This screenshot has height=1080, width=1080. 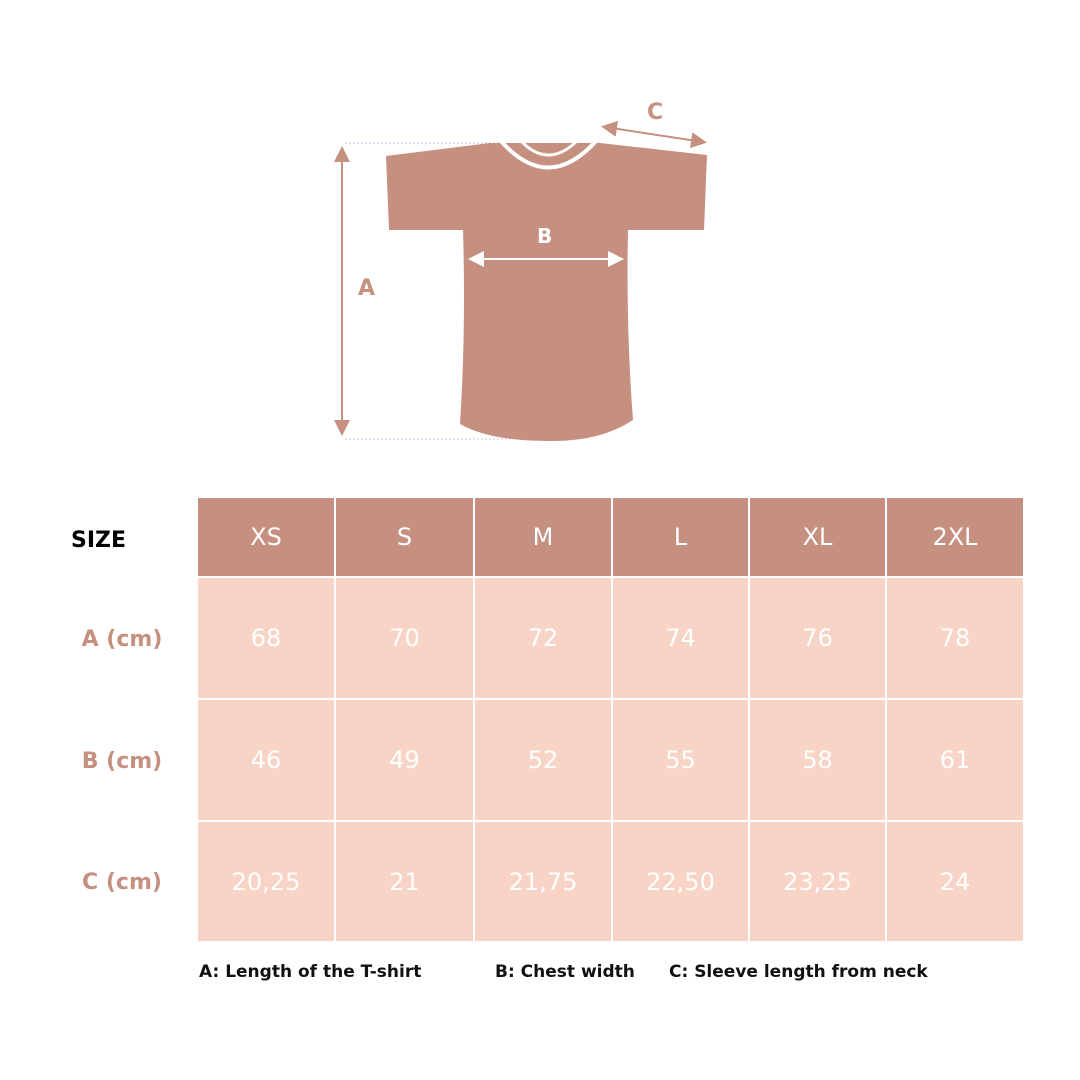 I want to click on label-a: A, so click(x=367, y=288).